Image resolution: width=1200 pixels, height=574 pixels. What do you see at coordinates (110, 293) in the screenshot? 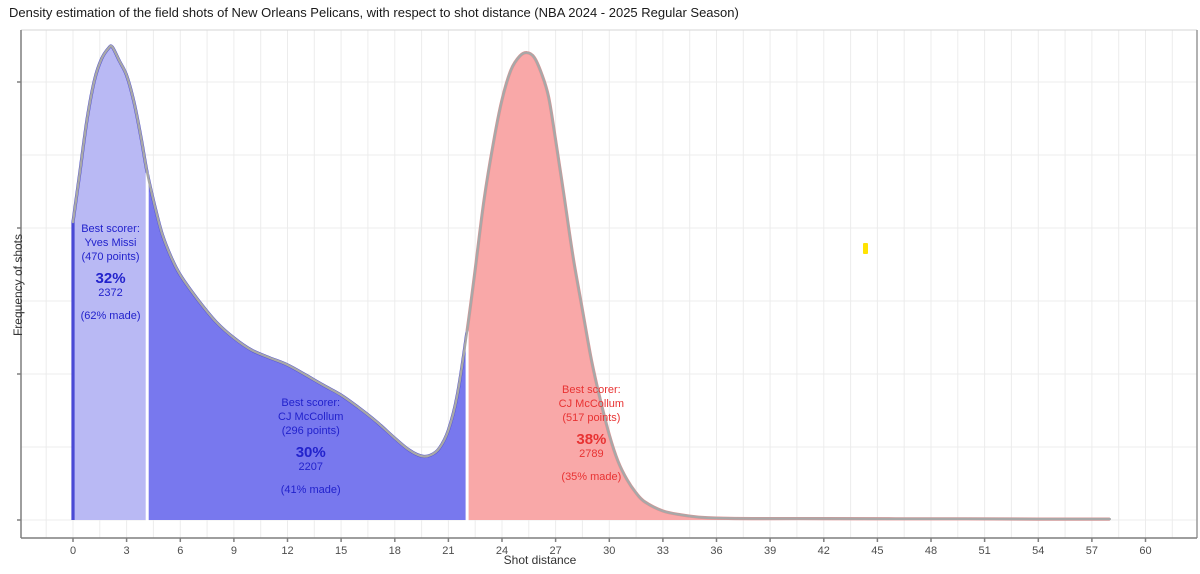
I see `annotation-count: 2372` at bounding box center [110, 293].